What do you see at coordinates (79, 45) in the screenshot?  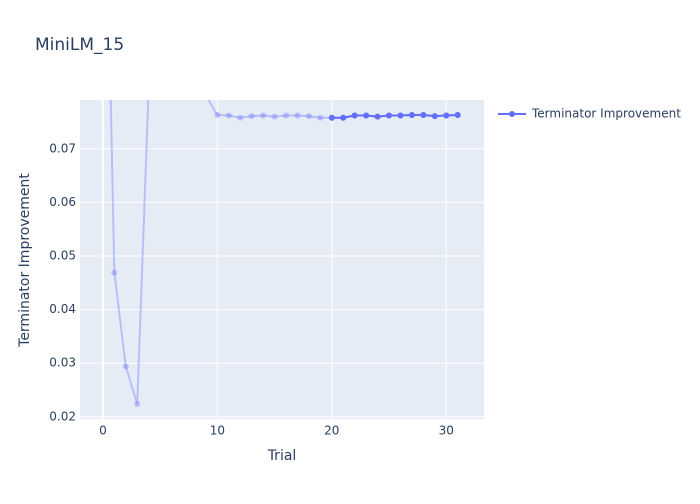 I see `chart-title: MiniLM_15` at bounding box center [79, 45].